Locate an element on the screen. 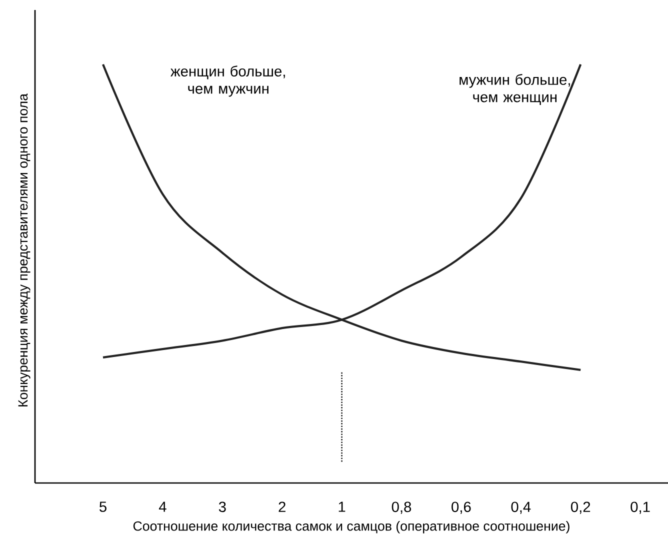  x-tick-label: 0,2 is located at coordinates (580, 508).